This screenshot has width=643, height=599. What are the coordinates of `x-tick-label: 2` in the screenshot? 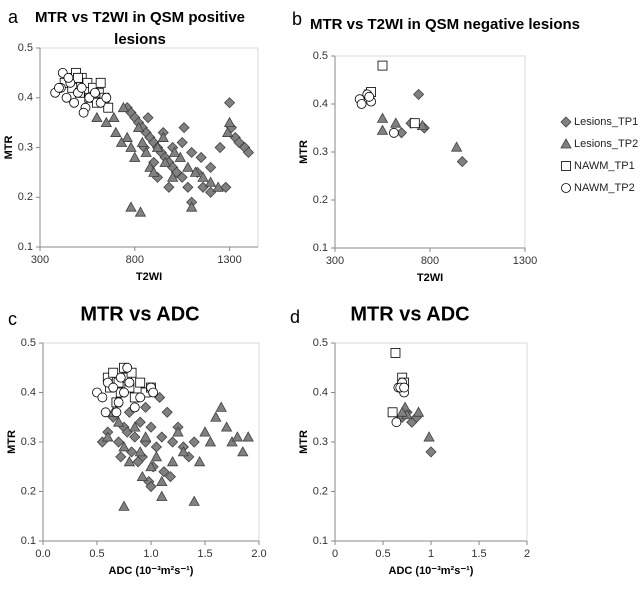 It's located at (527, 554).